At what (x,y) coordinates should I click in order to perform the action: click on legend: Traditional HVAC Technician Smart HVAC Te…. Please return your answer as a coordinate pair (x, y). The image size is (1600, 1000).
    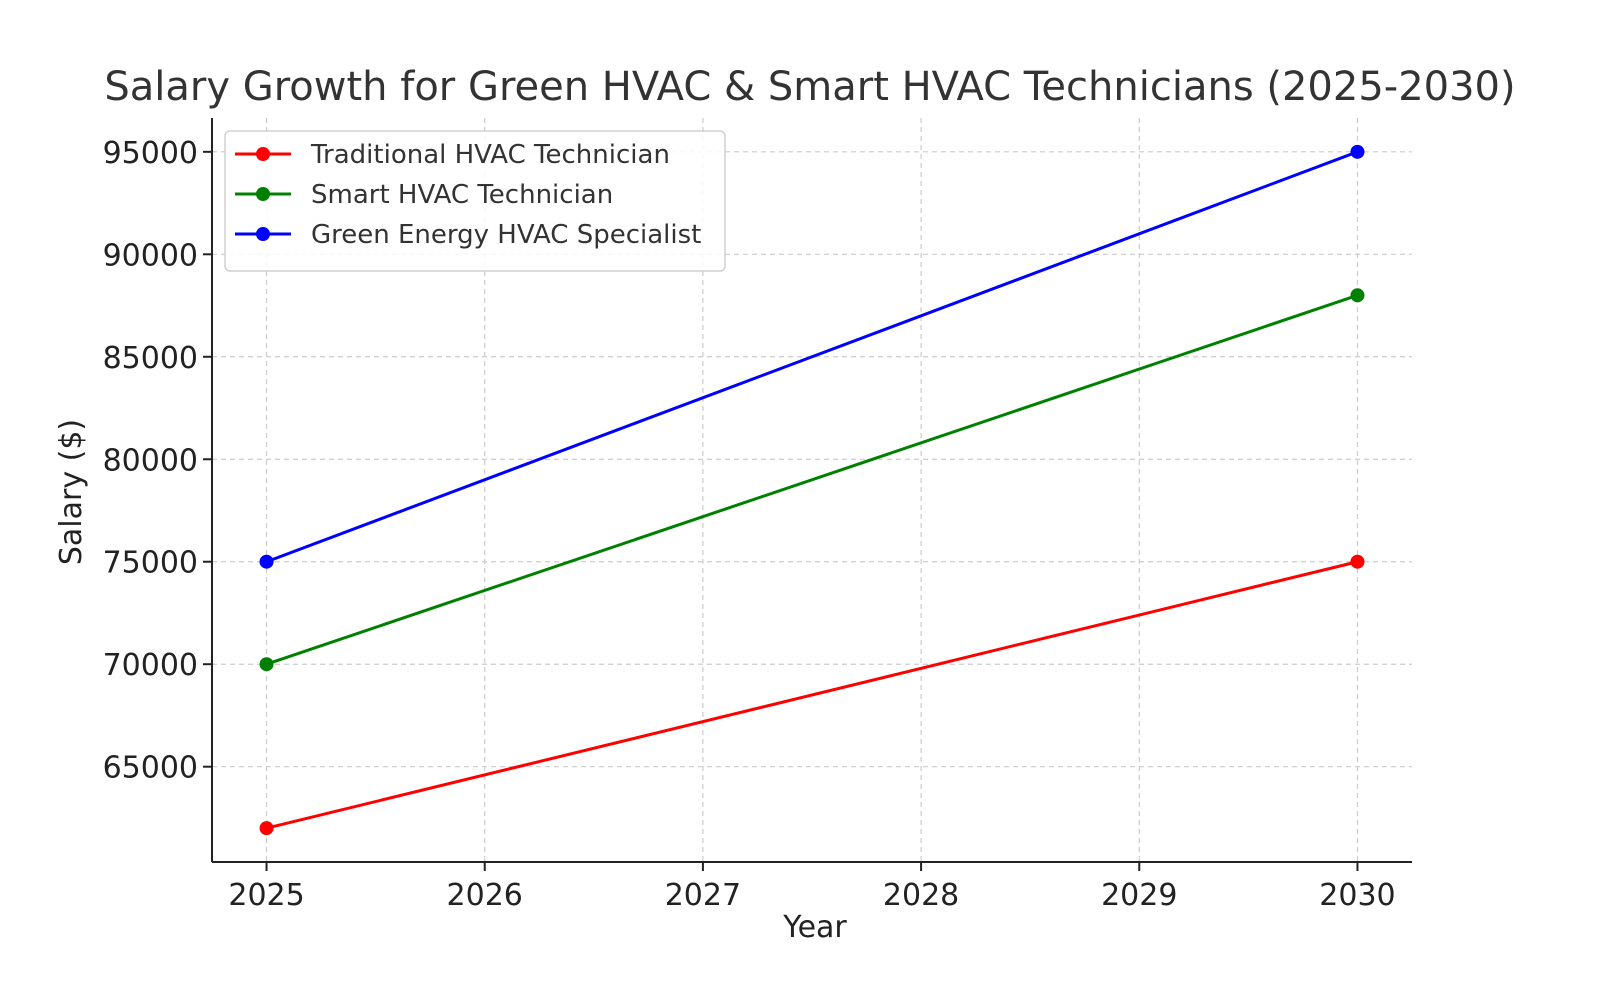
    Looking at the image, I should click on (475, 201).